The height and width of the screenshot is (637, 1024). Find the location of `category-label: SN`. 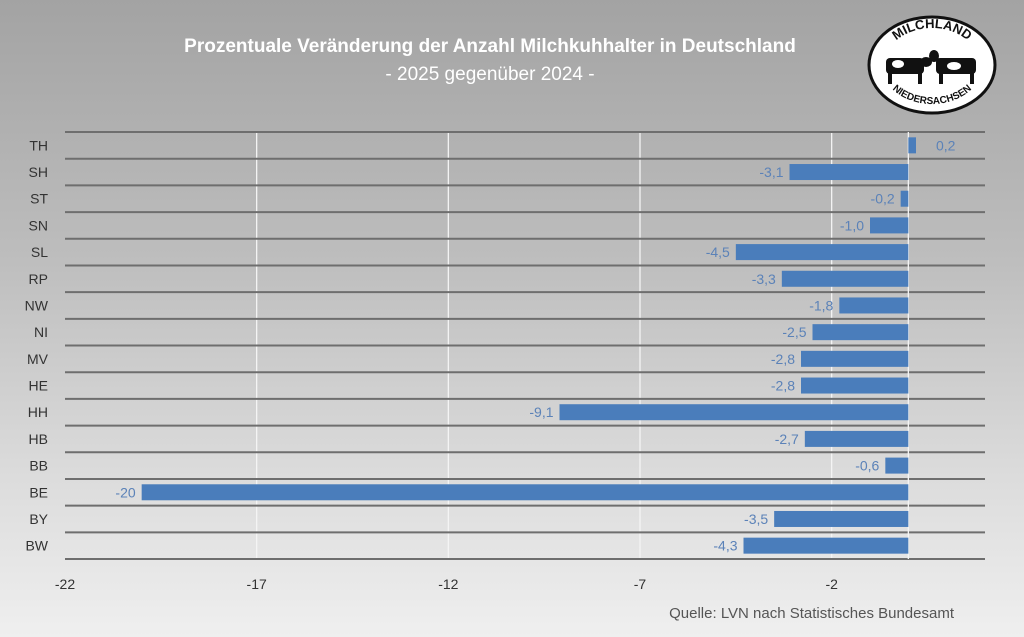

category-label: SN is located at coordinates (38, 225).